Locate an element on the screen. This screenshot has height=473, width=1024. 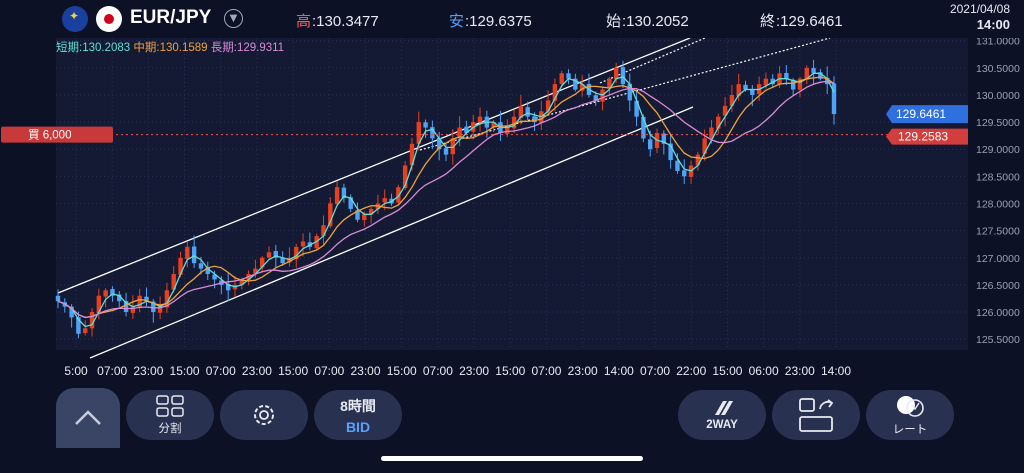
twoway-button: 2WAY is located at coordinates (722, 415).